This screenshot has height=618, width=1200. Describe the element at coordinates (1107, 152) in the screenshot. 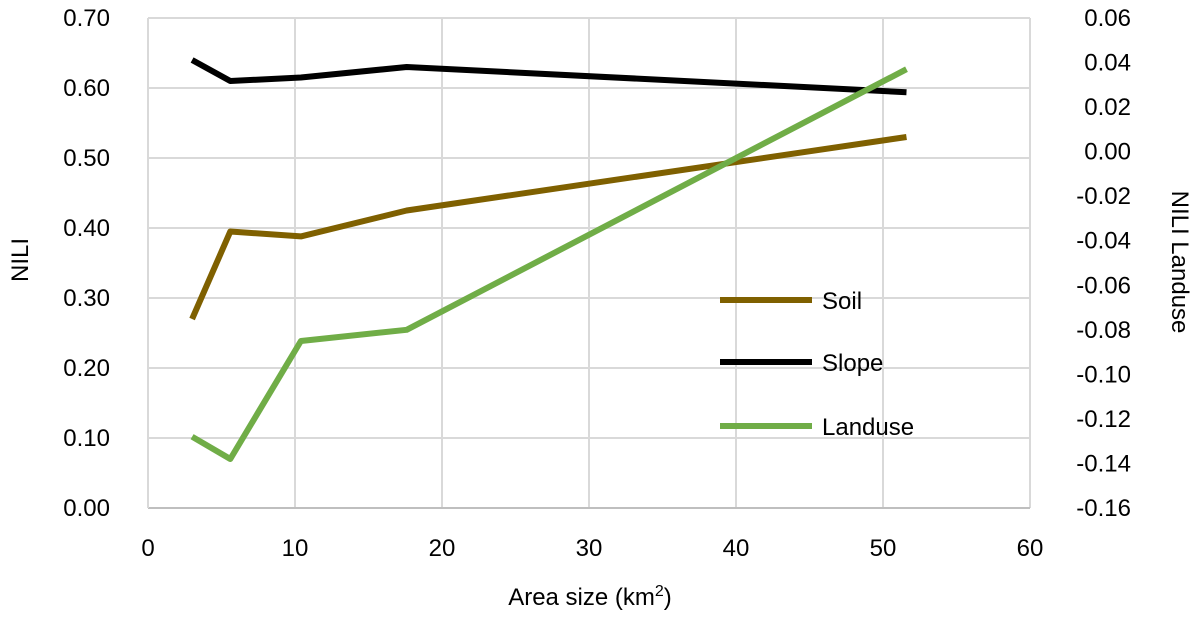

I see `y2-tick-label: 0.00` at that location.